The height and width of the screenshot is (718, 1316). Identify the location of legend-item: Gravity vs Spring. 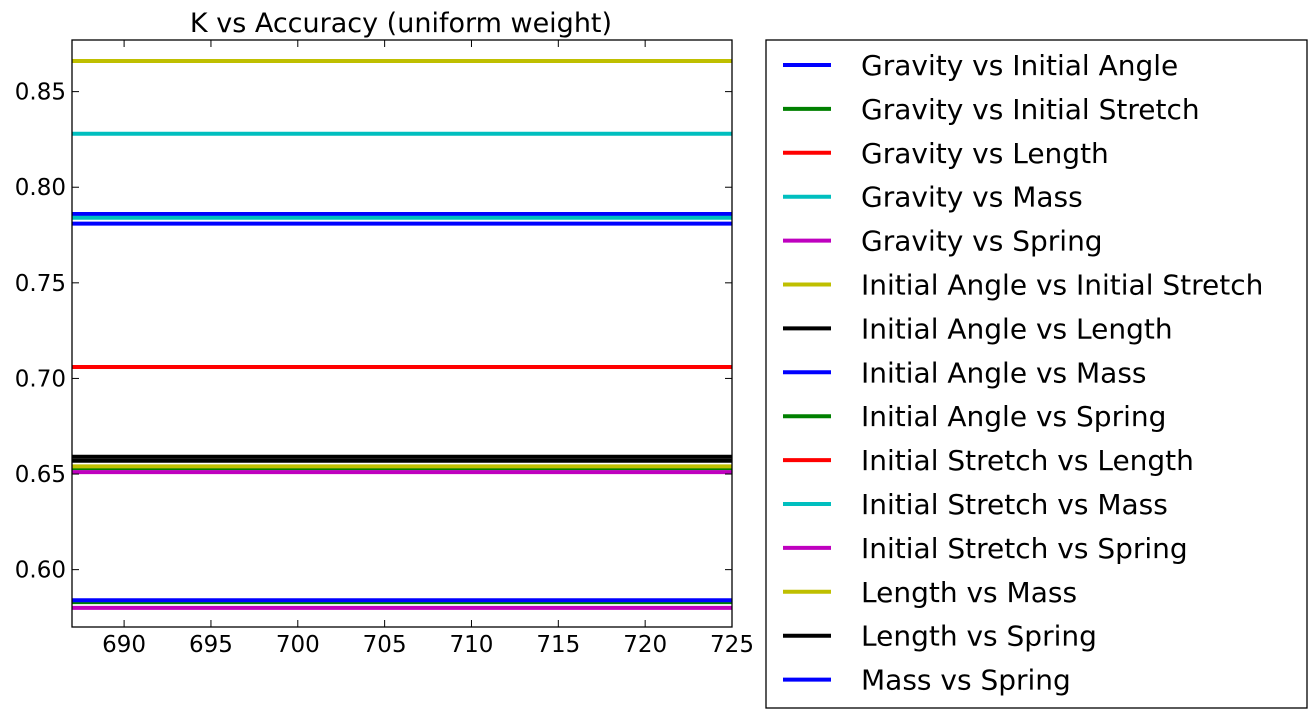
(943, 241).